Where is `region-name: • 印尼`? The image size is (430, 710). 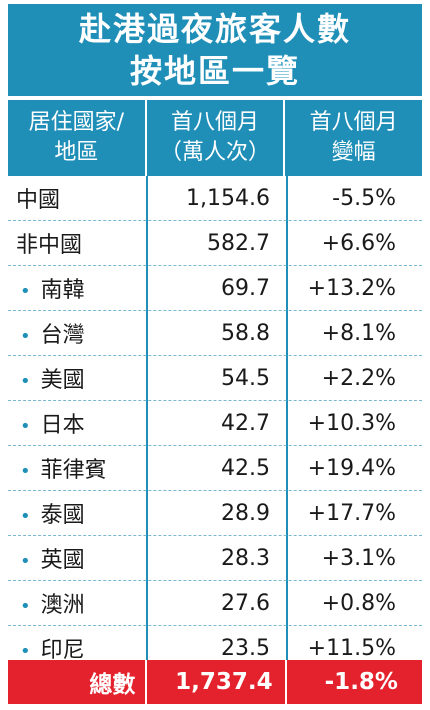
region-name: • 印尼 is located at coordinates (77, 648).